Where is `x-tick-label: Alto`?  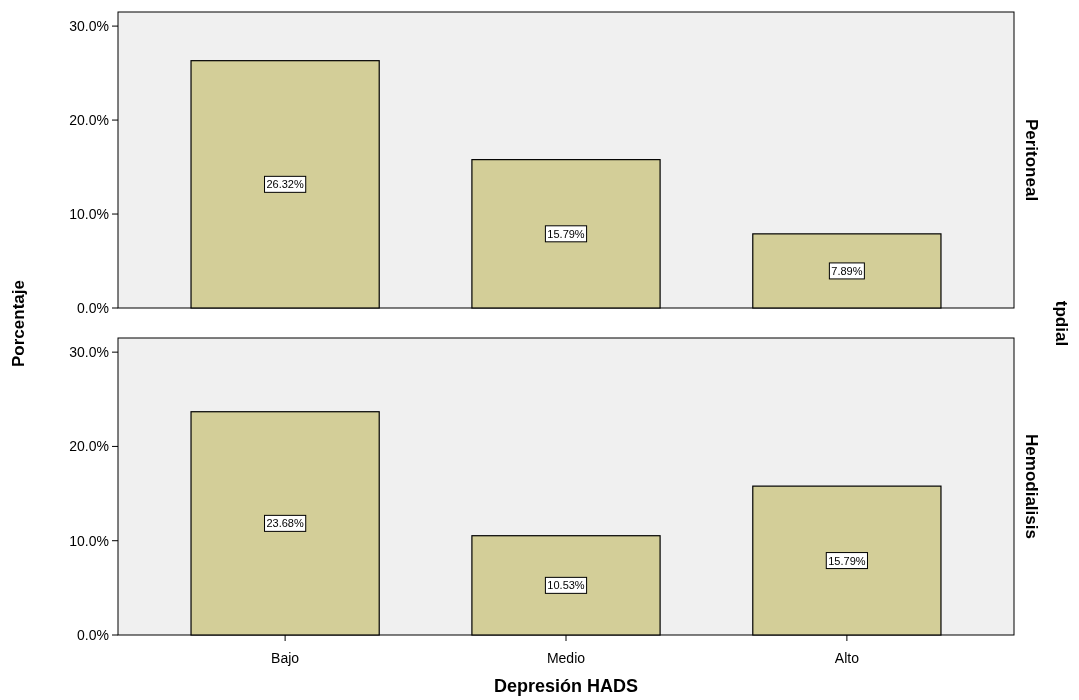 x-tick-label: Alto is located at coordinates (847, 658).